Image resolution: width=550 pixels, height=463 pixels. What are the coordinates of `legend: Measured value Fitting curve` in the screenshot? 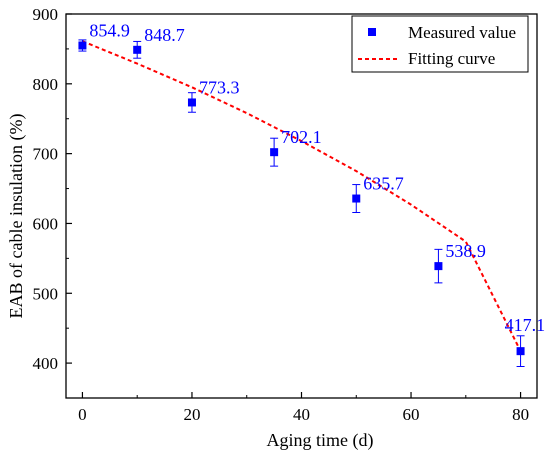 It's located at (440, 44).